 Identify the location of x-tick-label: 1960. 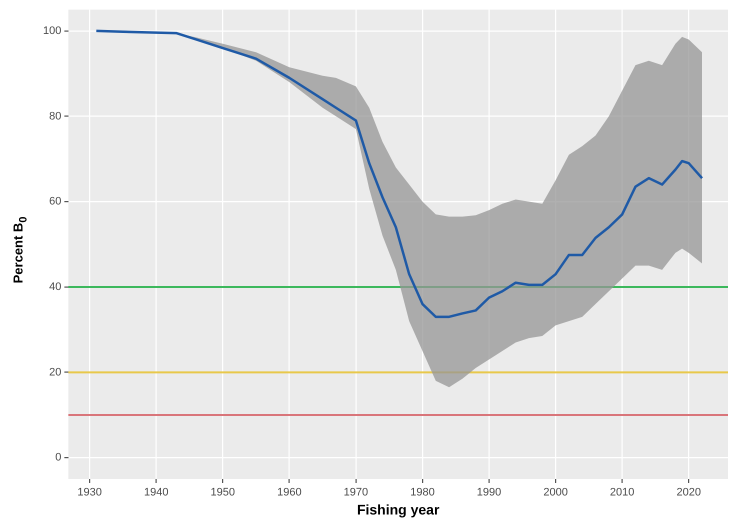
(289, 492).